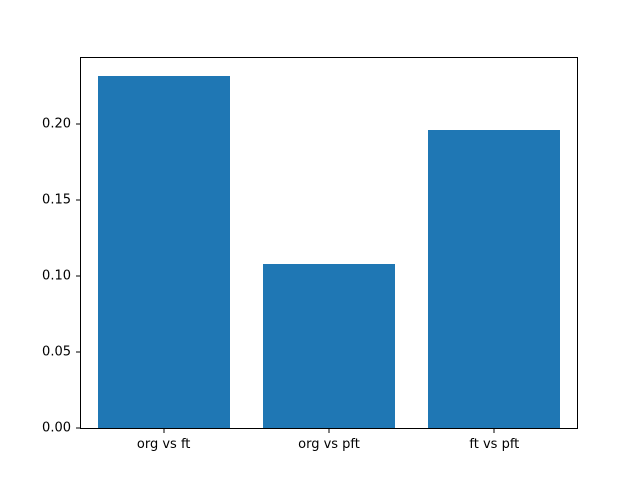 The image size is (640, 480). I want to click on x-tick-label: ft vs pft, so click(494, 444).